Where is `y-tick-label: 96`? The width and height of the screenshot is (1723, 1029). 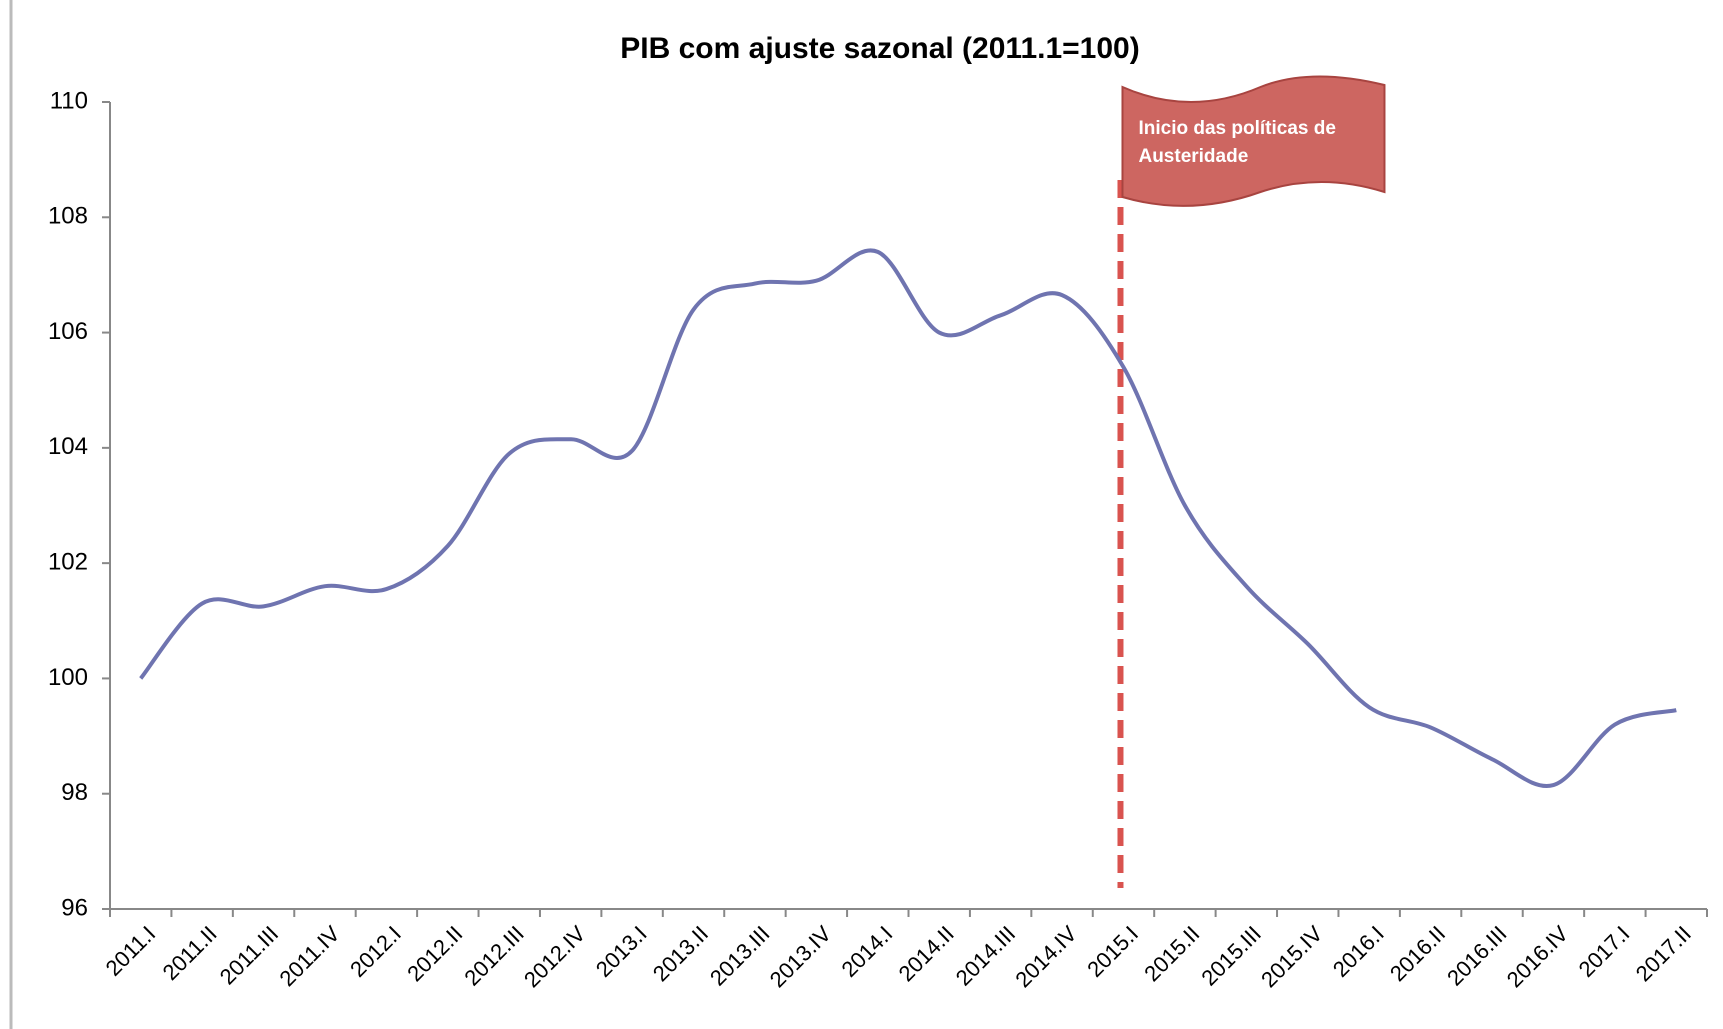
y-tick-label: 96 is located at coordinates (74, 907).